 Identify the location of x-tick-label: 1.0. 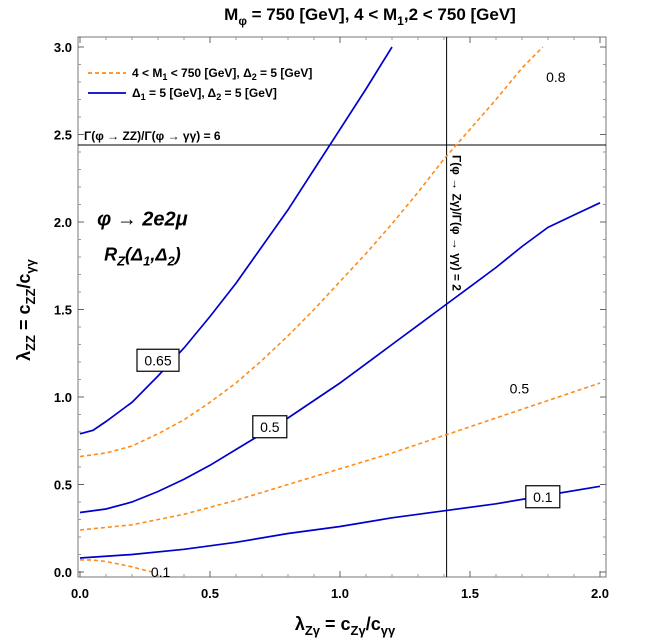
(340, 593).